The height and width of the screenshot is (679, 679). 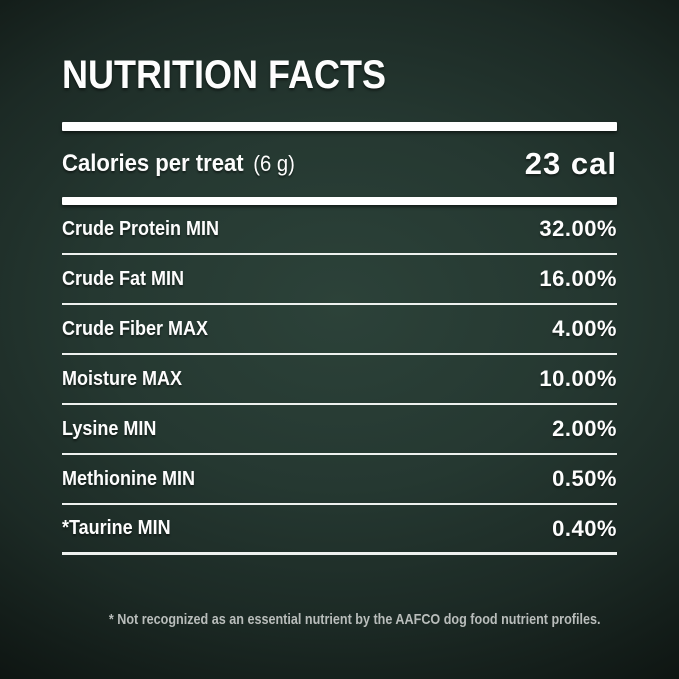 I want to click on calories-label-group: Calories per treat (6 g), so click(x=178, y=164).